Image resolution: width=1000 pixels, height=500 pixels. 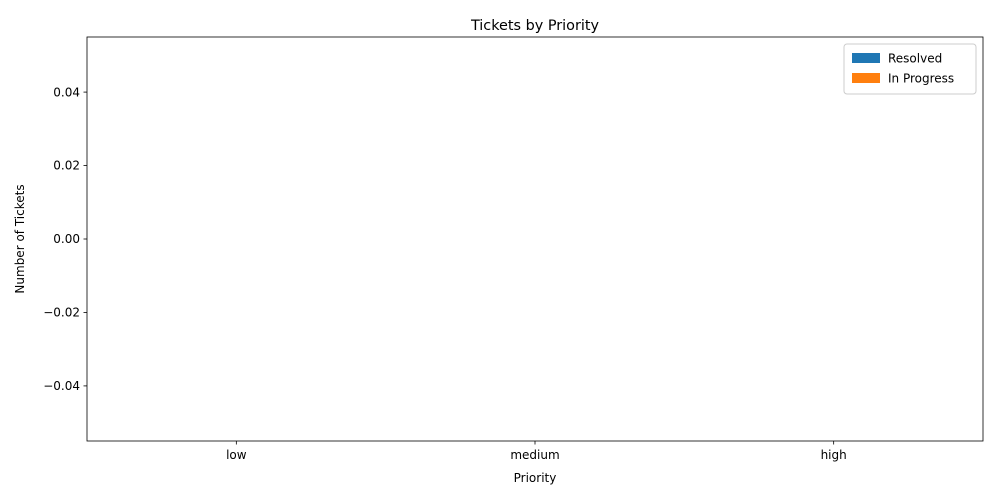 I want to click on x-tick-label: high, so click(x=834, y=455).